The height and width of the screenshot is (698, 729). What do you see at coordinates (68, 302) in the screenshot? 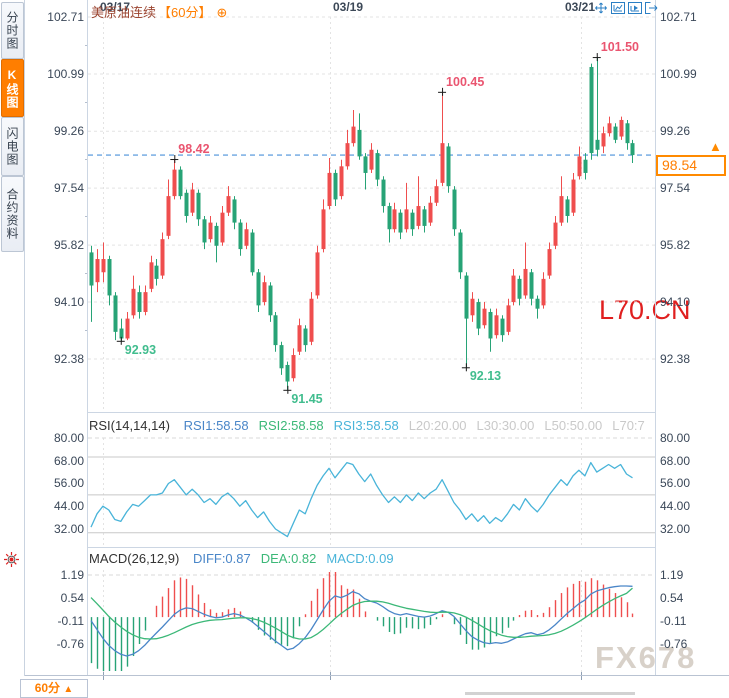
I see `price-axis-label-left: 94.10` at bounding box center [68, 302].